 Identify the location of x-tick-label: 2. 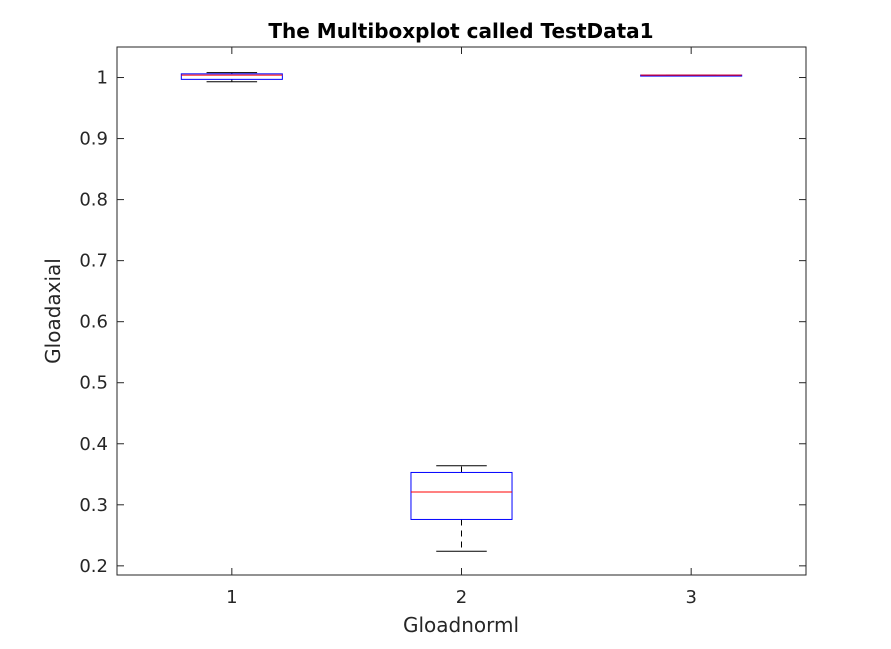
(461, 597).